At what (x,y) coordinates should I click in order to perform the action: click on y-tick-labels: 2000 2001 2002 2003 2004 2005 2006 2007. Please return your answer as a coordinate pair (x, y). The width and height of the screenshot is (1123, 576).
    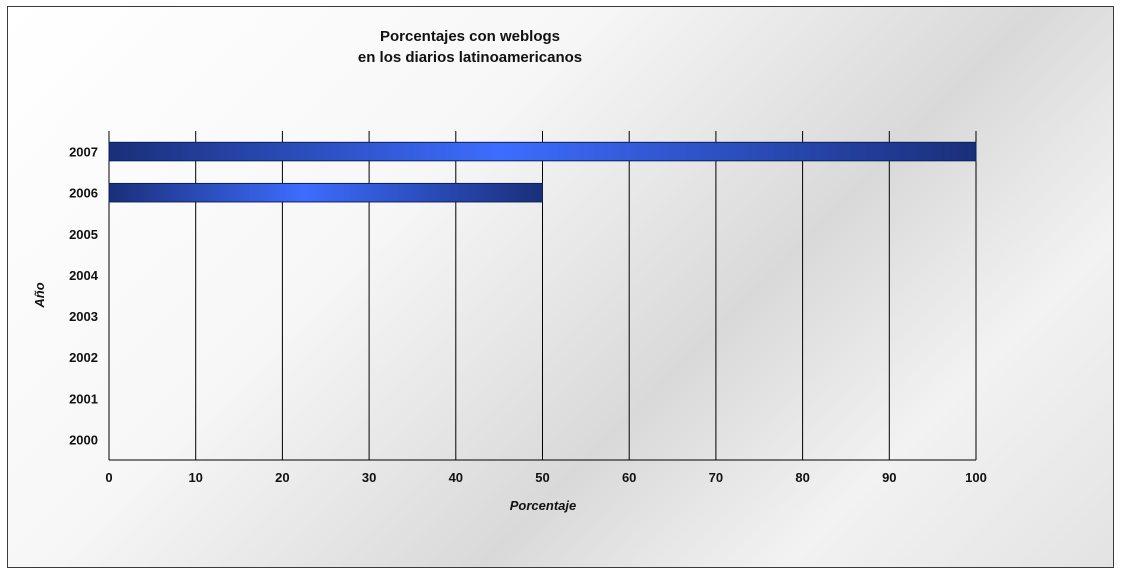
    Looking at the image, I should click on (84, 296).